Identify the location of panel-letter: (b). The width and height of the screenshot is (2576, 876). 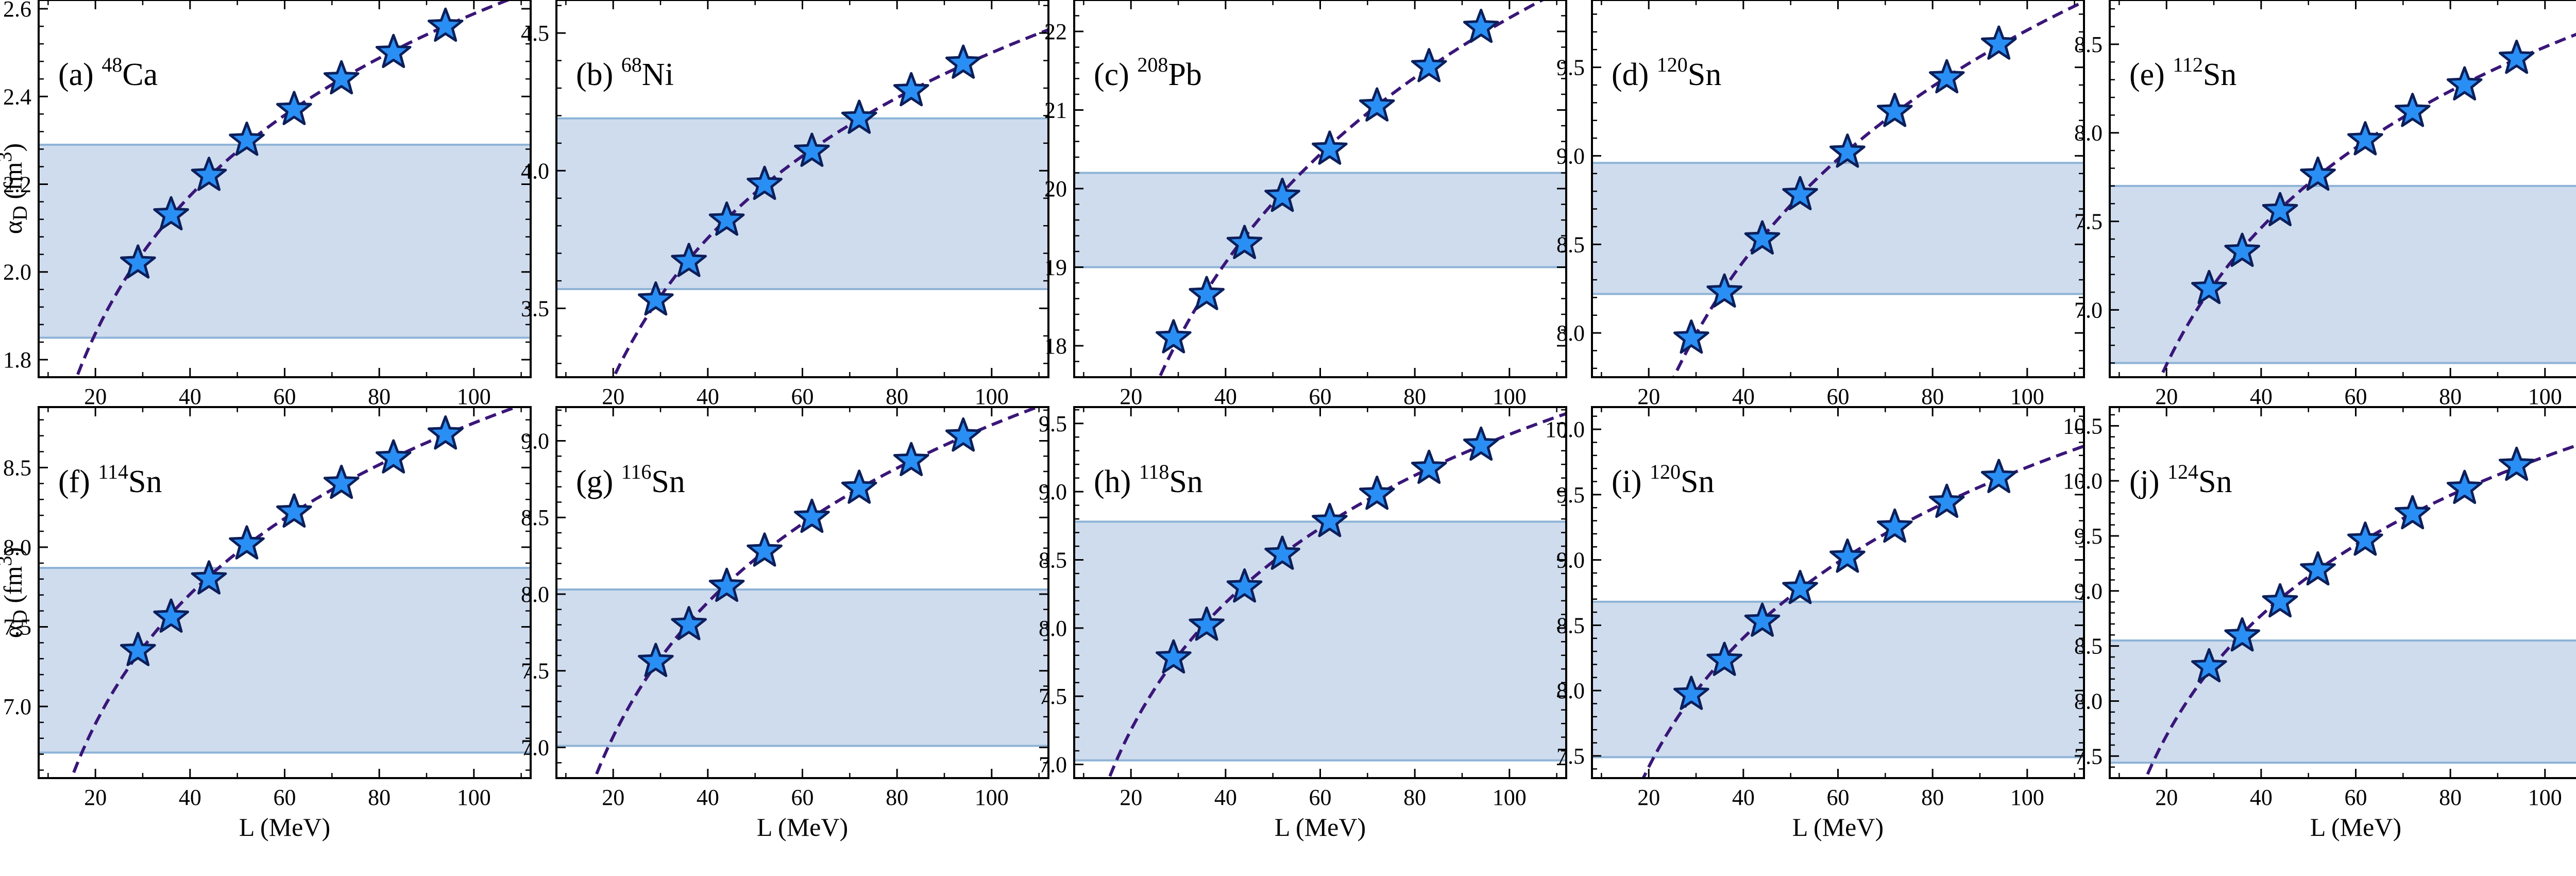
(598, 74).